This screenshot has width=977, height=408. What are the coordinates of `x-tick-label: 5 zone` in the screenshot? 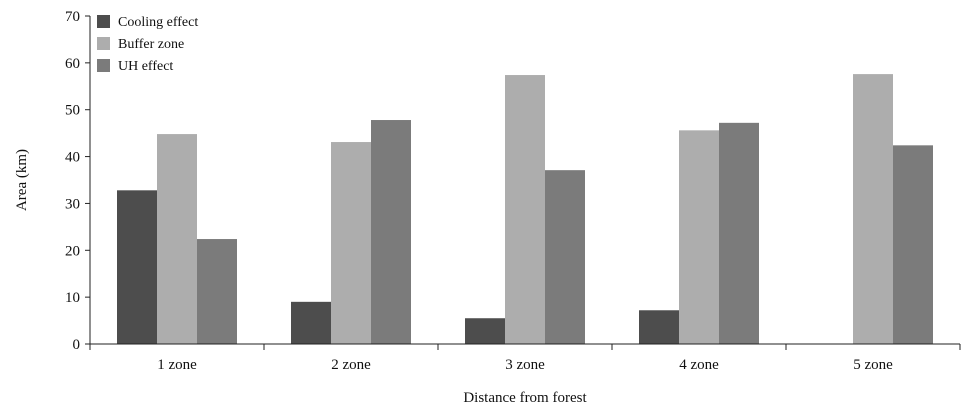 It's located at (873, 365).